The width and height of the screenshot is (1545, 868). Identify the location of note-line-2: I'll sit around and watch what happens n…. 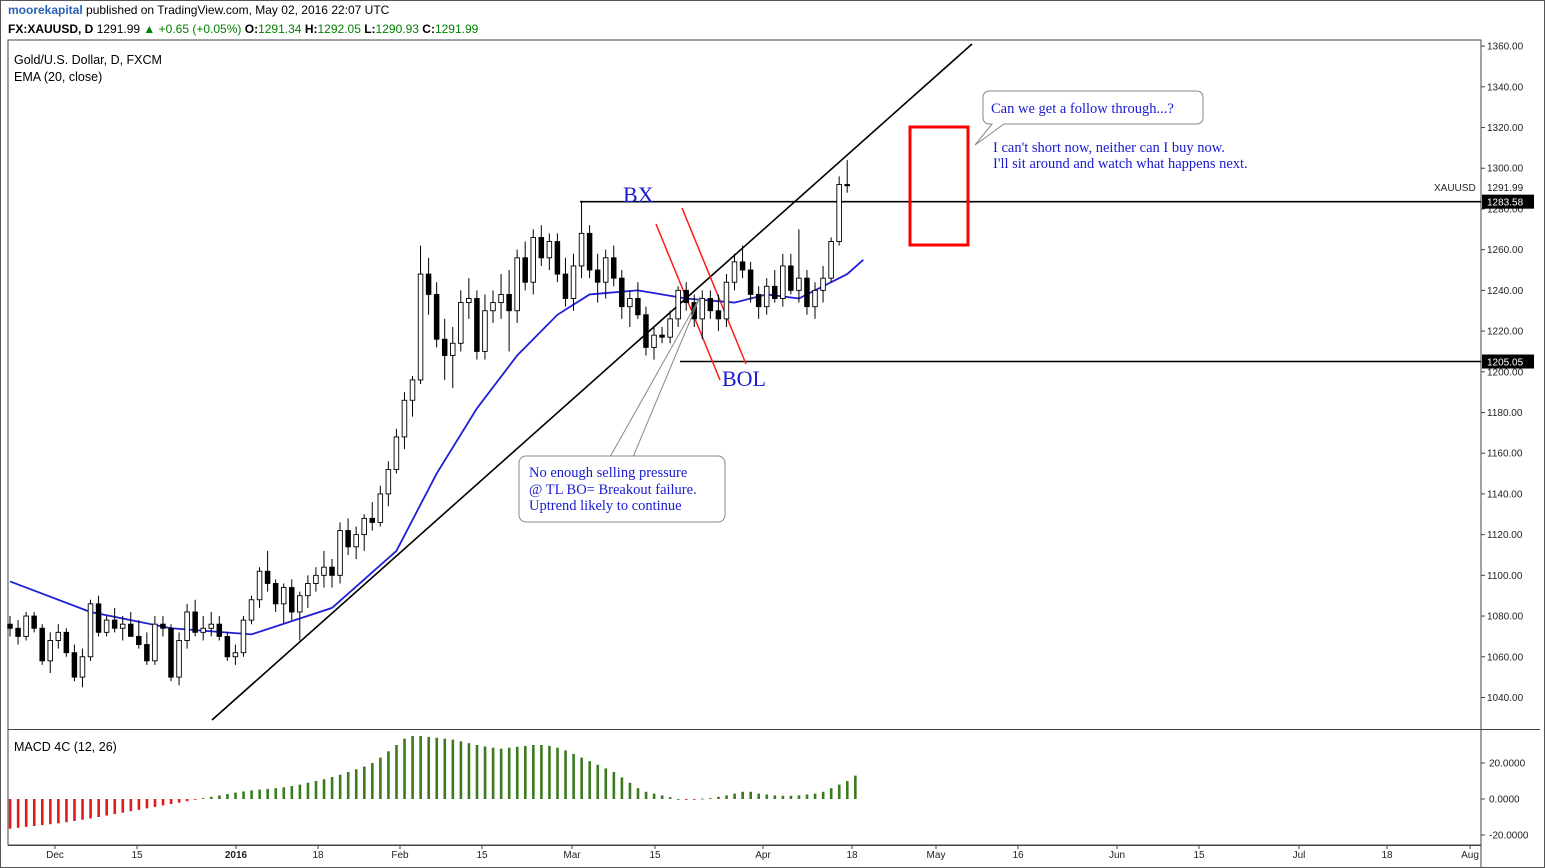
(1120, 164).